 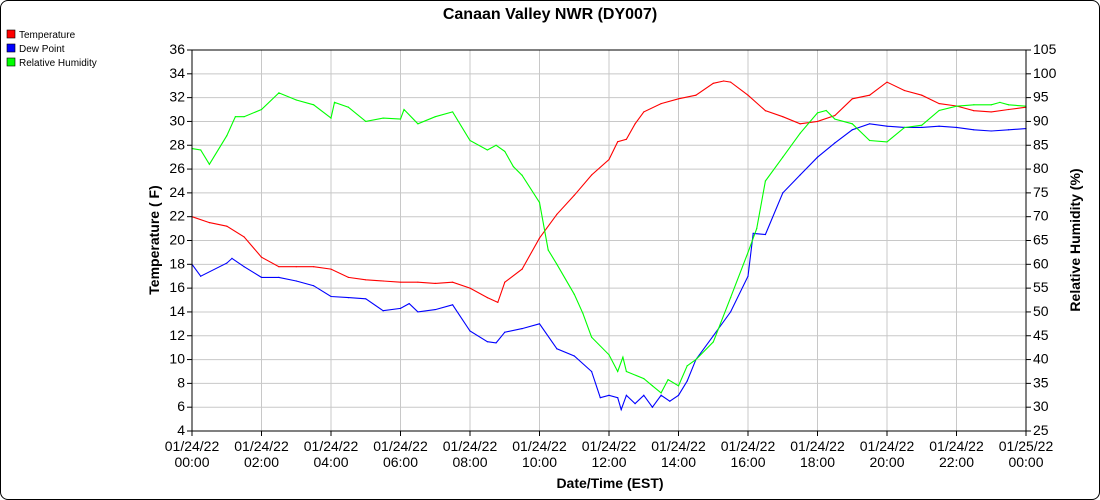 What do you see at coordinates (11, 62) in the screenshot?
I see `legend-swatch` at bounding box center [11, 62].